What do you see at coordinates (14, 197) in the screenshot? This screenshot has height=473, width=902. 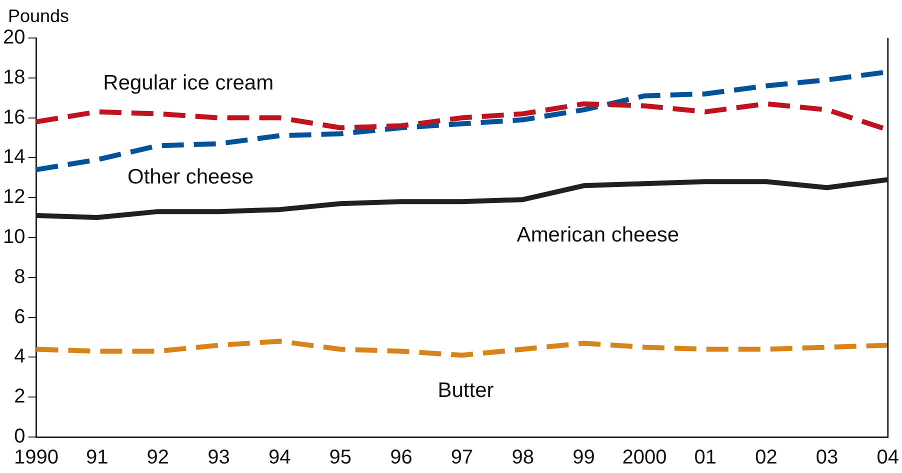 I see `y-tick-label: 12` at bounding box center [14, 197].